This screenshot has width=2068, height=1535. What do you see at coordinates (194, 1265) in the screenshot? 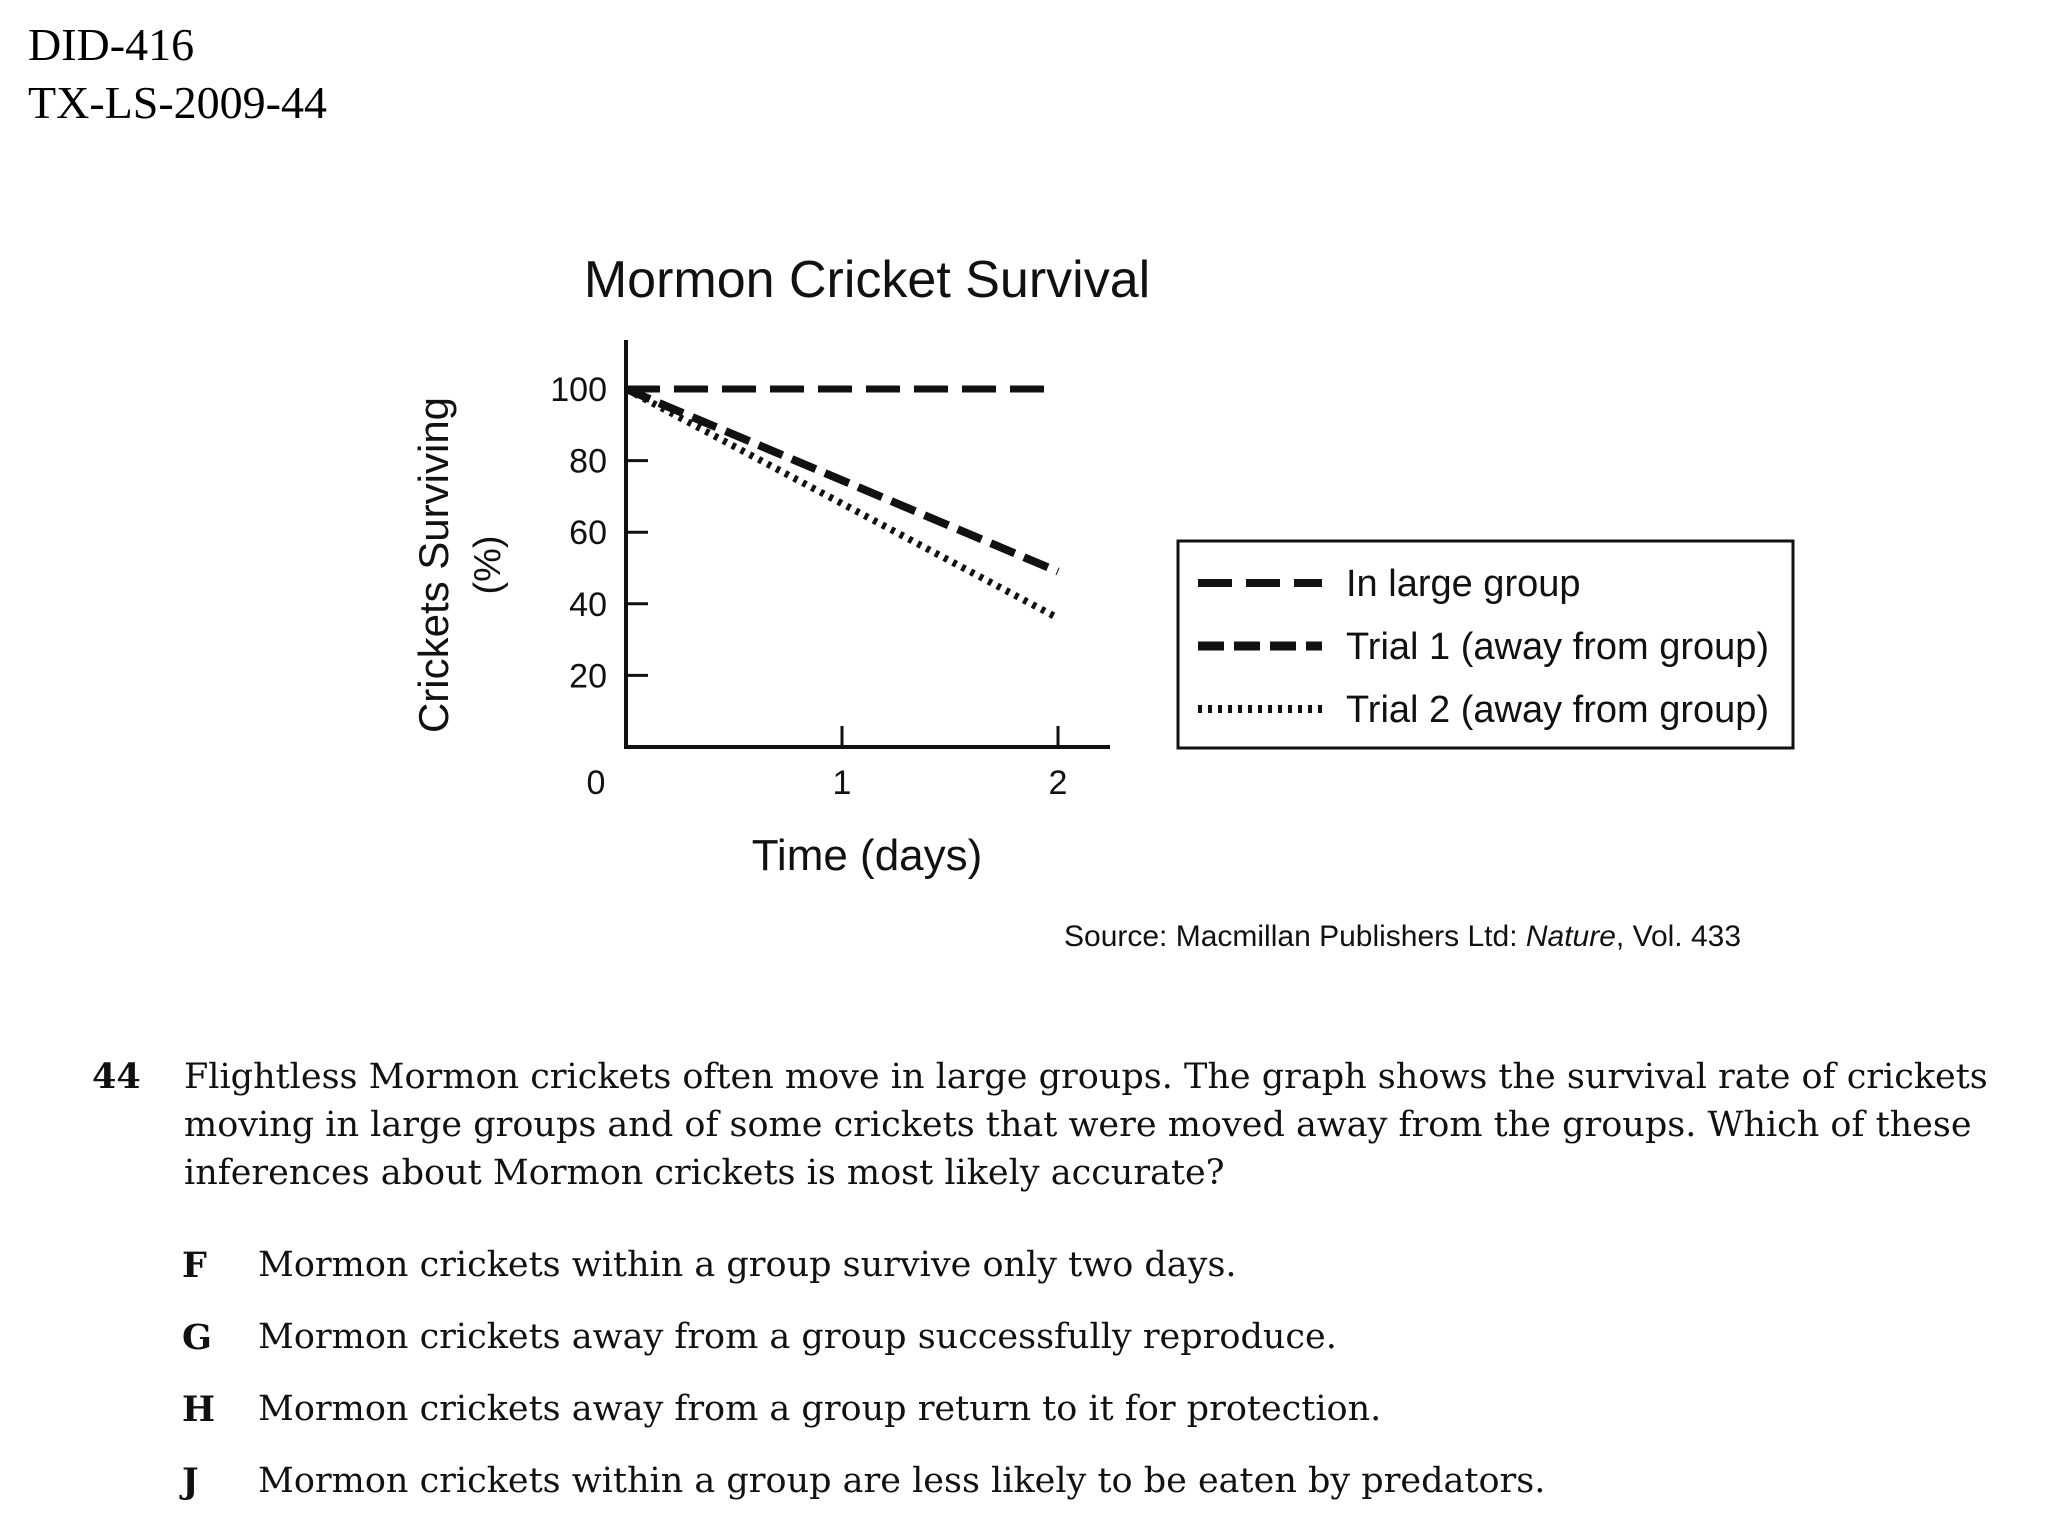
I see `option-letter: F` at bounding box center [194, 1265].